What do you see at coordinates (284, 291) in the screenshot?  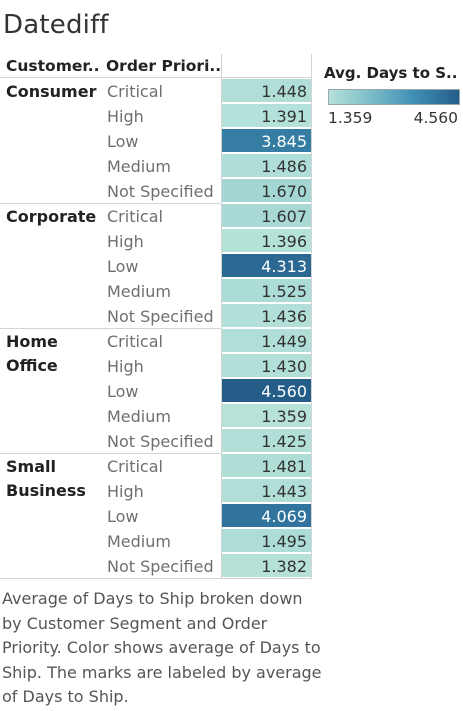 I see `cell-value-label: 1.525` at bounding box center [284, 291].